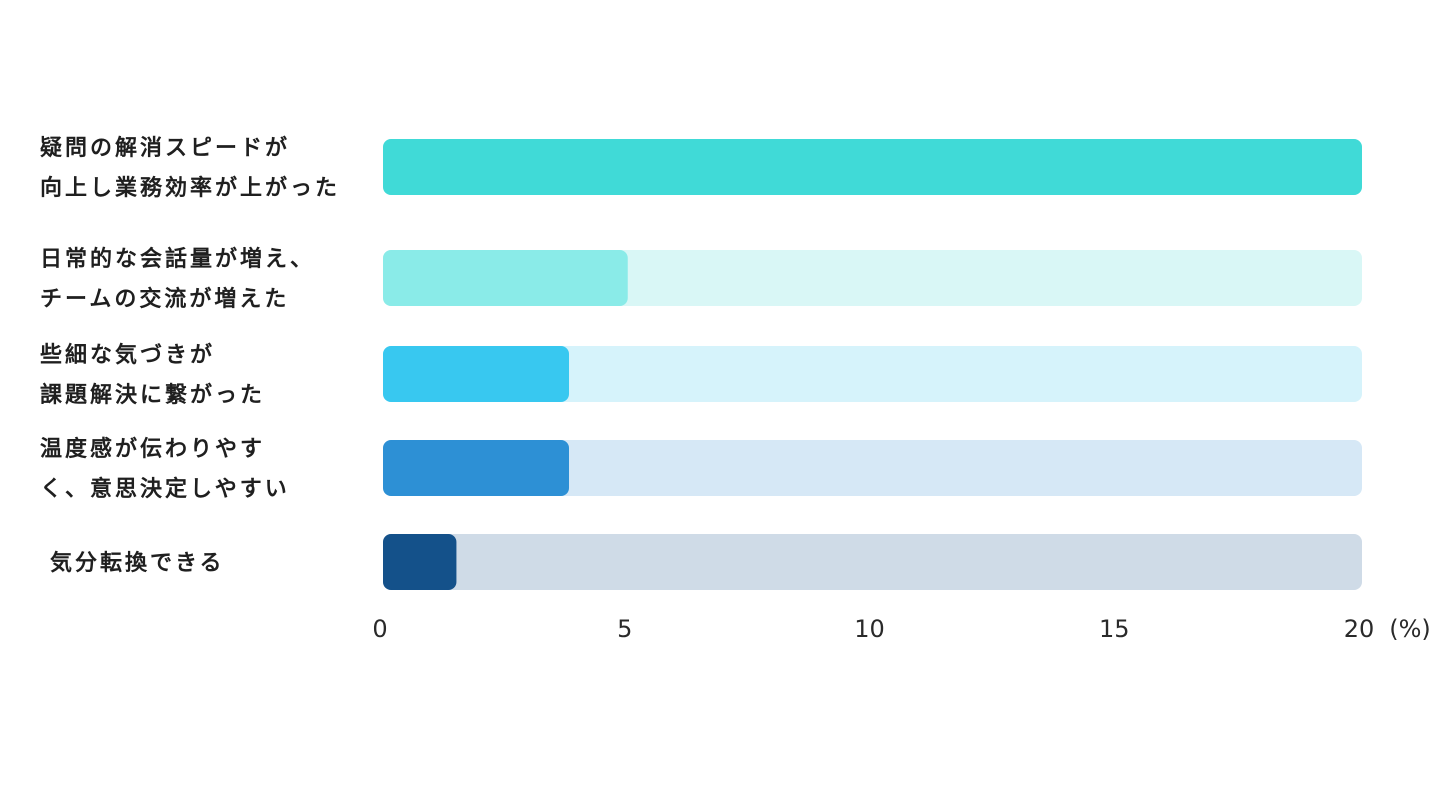  Describe the element at coordinates (190, 188) in the screenshot. I see `category-label: 向上し業務効率が上がった` at that location.